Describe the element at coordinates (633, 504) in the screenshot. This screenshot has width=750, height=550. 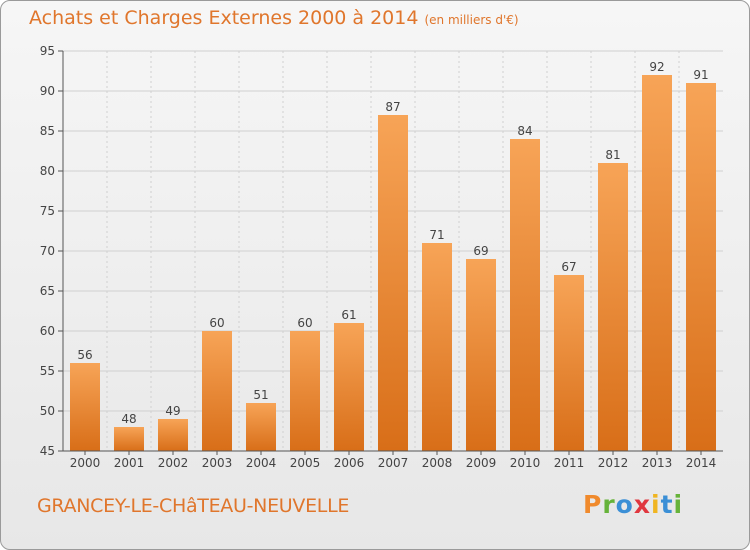
I see `proxiti-logo: Proxiti` at that location.